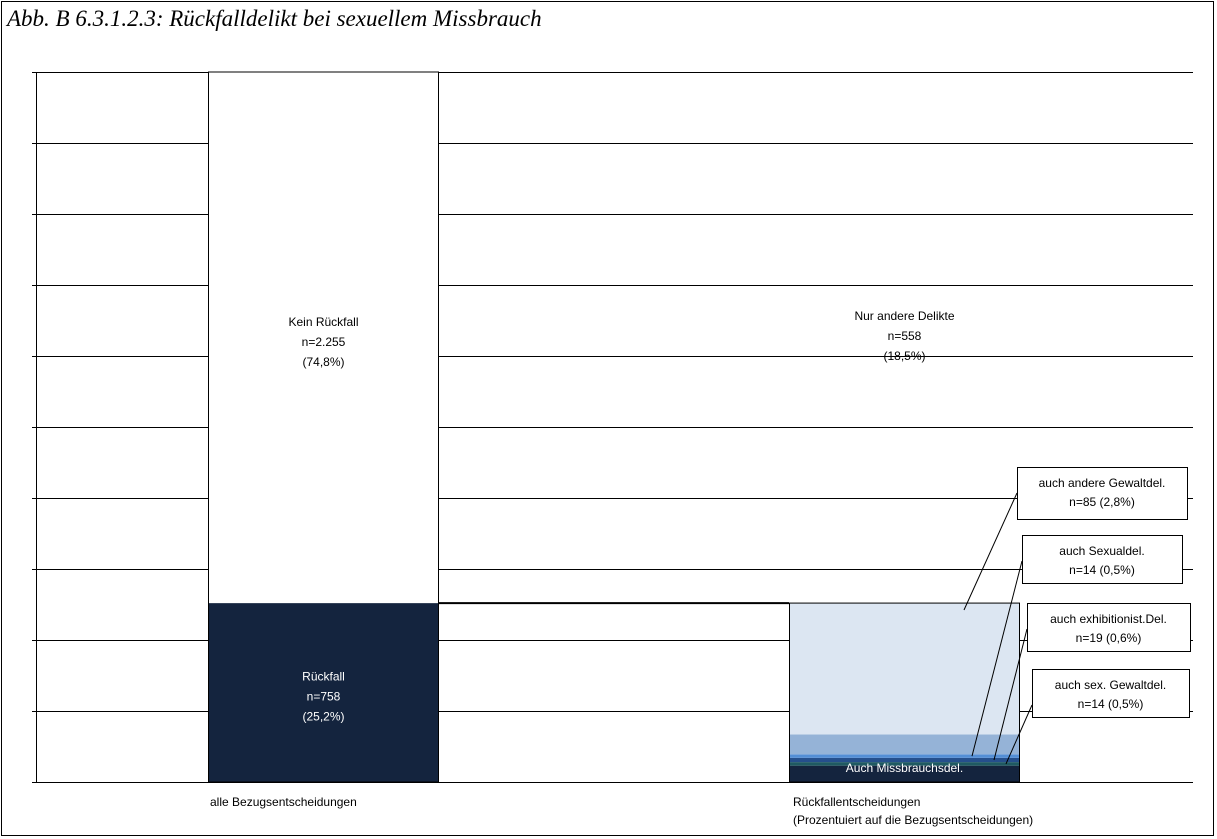  What do you see at coordinates (1109, 638) in the screenshot?
I see `callout-text-exhibition: n=19 (0,6%)` at bounding box center [1109, 638].